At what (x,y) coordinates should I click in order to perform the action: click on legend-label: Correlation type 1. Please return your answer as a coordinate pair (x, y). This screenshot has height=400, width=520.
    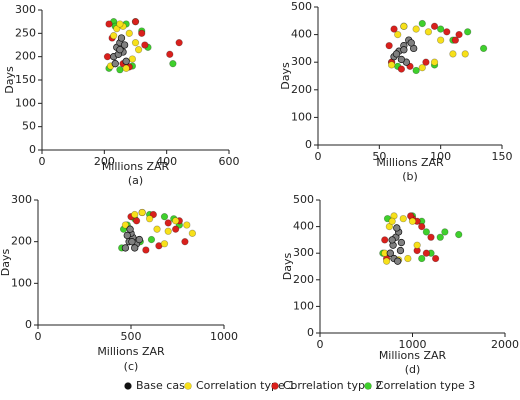
    Looking at the image, I should click on (245, 385).